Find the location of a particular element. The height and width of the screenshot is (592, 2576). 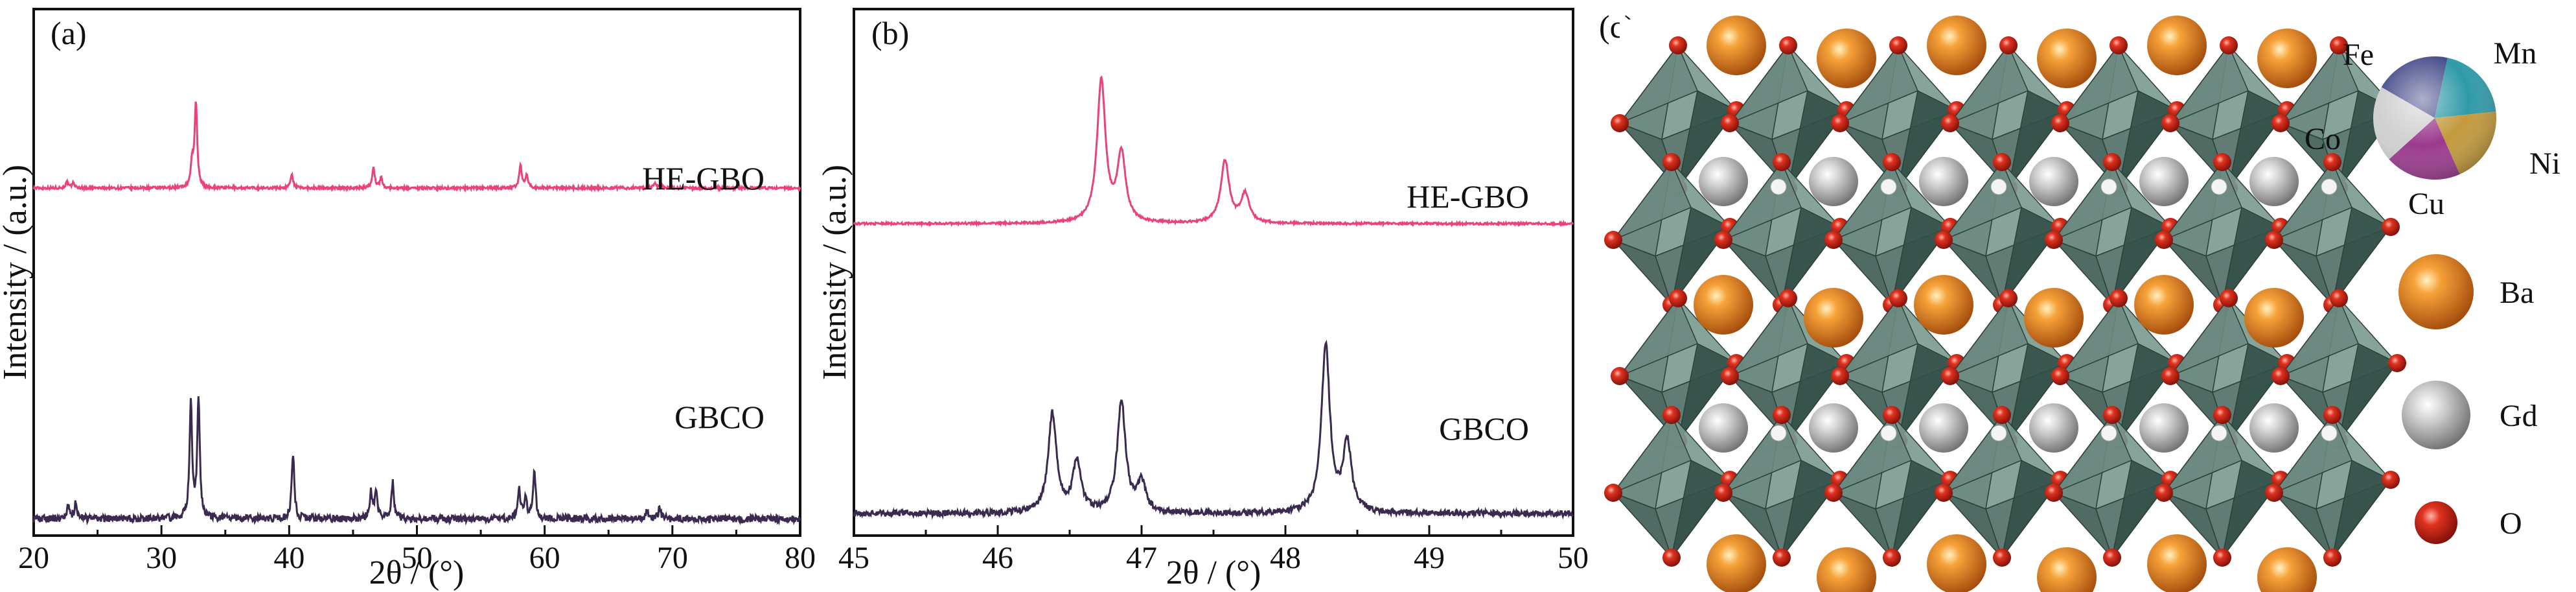

y-axis-label-a: Intensity / (a.u.) is located at coordinates (17, 272).